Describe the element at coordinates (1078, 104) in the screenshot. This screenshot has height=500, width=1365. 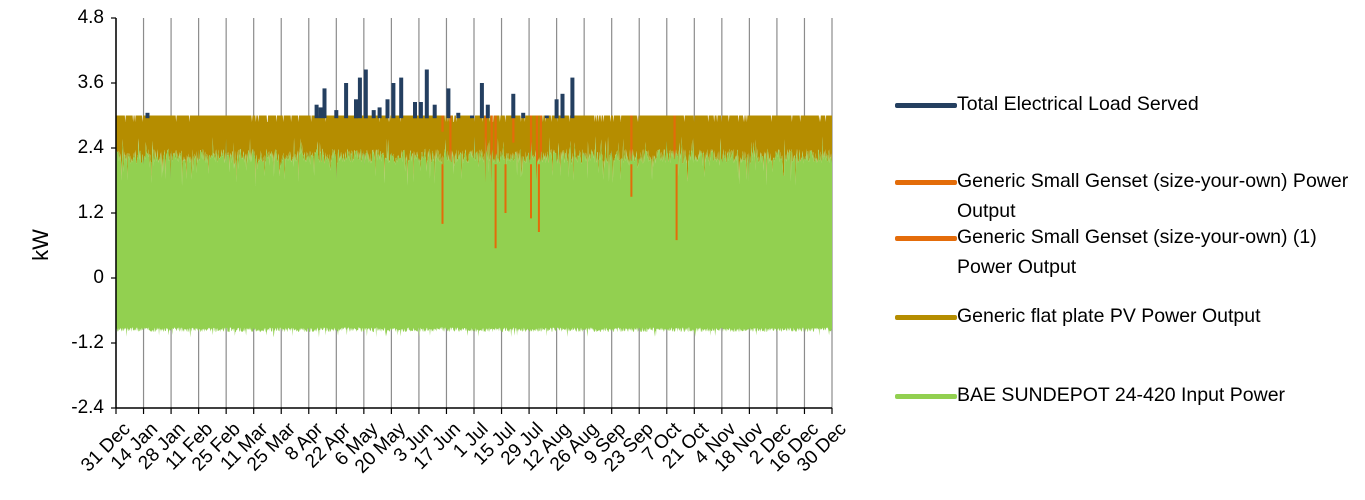
I see `legend-label: Total Electrical Load Served` at that location.